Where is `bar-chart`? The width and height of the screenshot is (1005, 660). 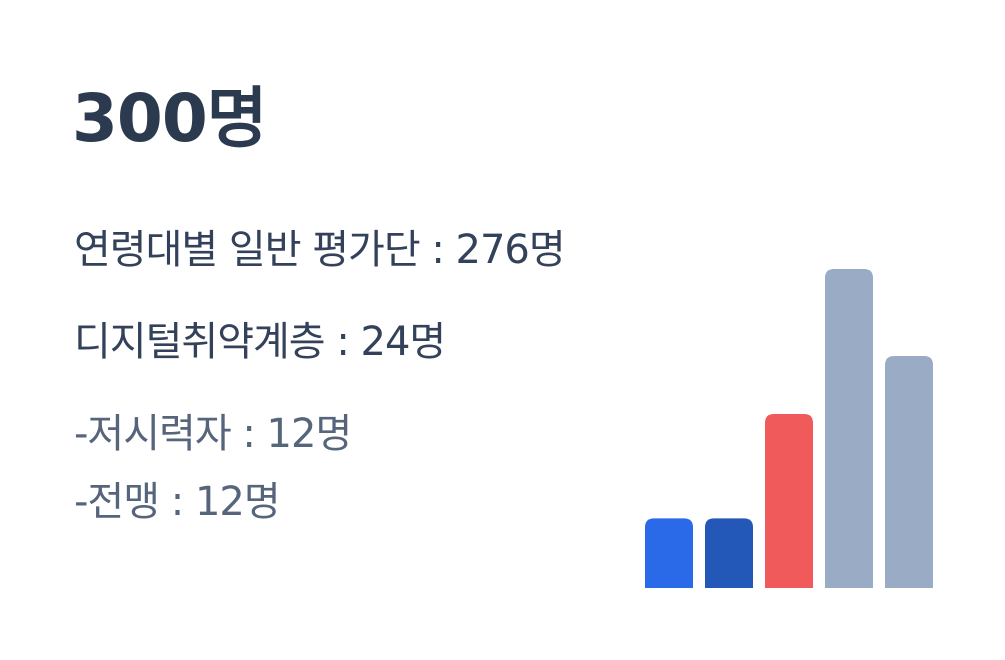 bar-chart is located at coordinates (789, 428).